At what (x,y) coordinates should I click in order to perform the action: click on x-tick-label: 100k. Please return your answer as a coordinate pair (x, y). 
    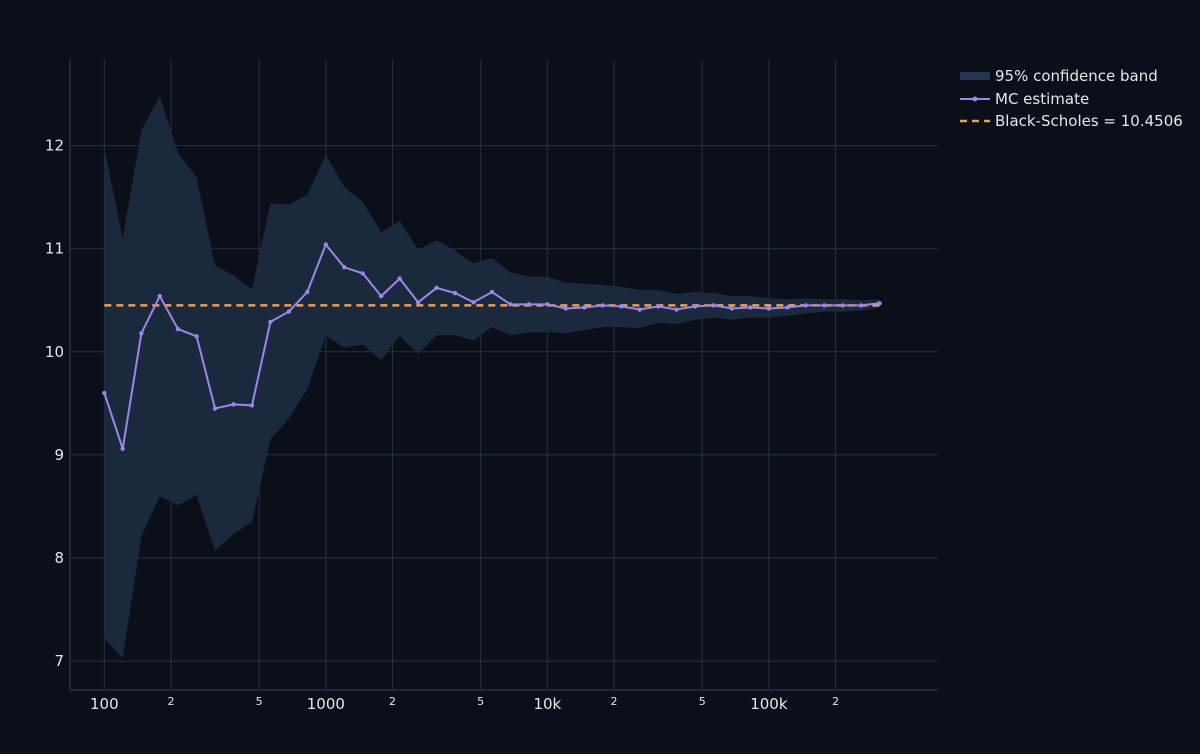
    Looking at the image, I should click on (769, 704).